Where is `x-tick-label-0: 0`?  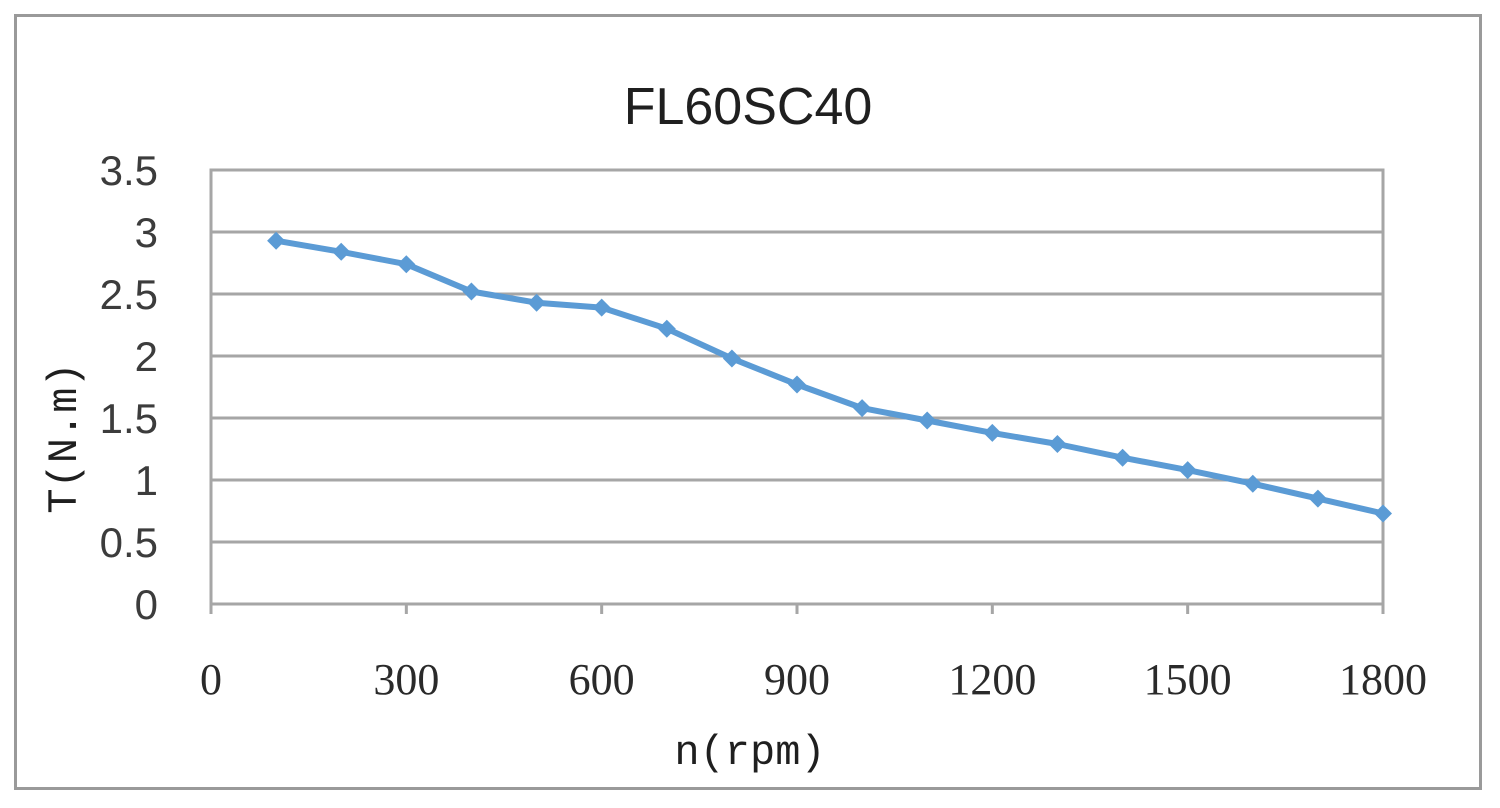
x-tick-label-0: 0 is located at coordinates (211, 679).